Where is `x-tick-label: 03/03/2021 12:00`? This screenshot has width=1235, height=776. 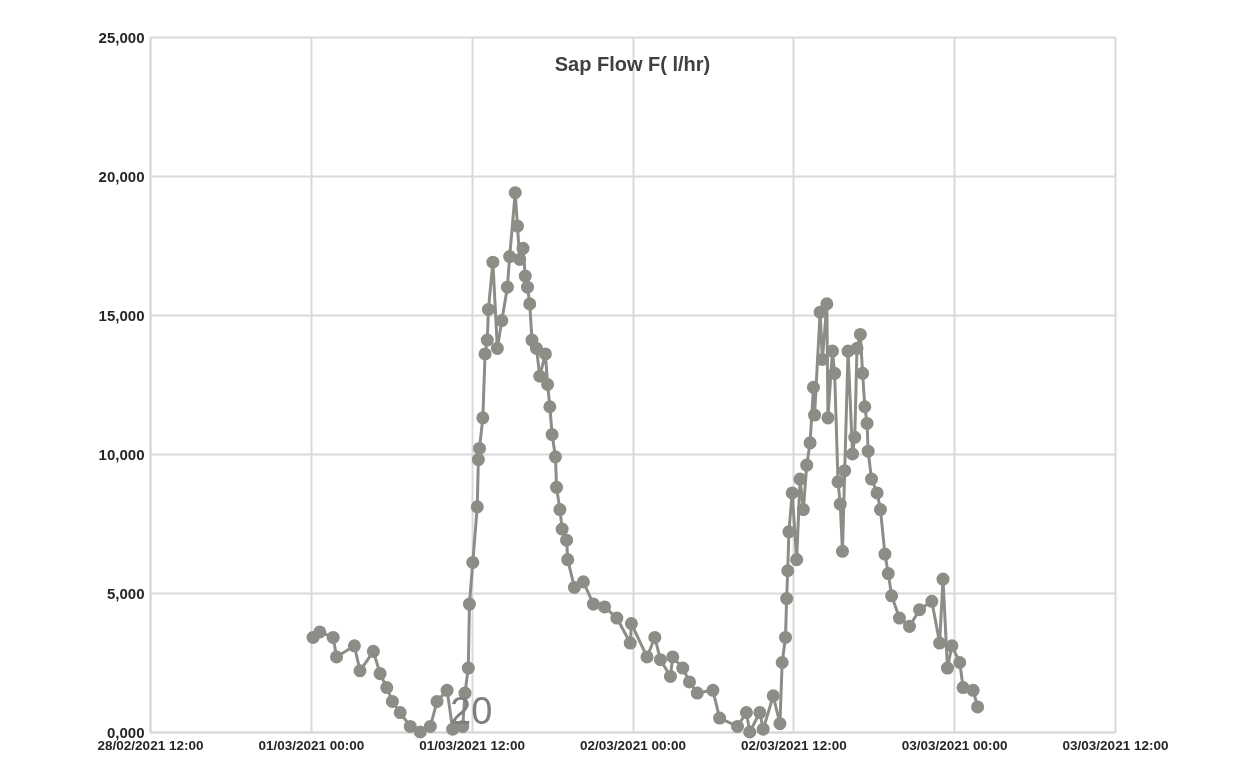
x-tick-label: 03/03/2021 12:00 is located at coordinates (1115, 745).